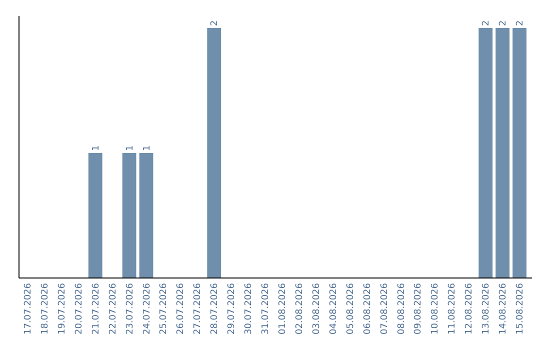 This screenshot has height=340, width=540. What do you see at coordinates (367, 308) in the screenshot?
I see `x-tick-label: 06.08.2026` at bounding box center [367, 308].